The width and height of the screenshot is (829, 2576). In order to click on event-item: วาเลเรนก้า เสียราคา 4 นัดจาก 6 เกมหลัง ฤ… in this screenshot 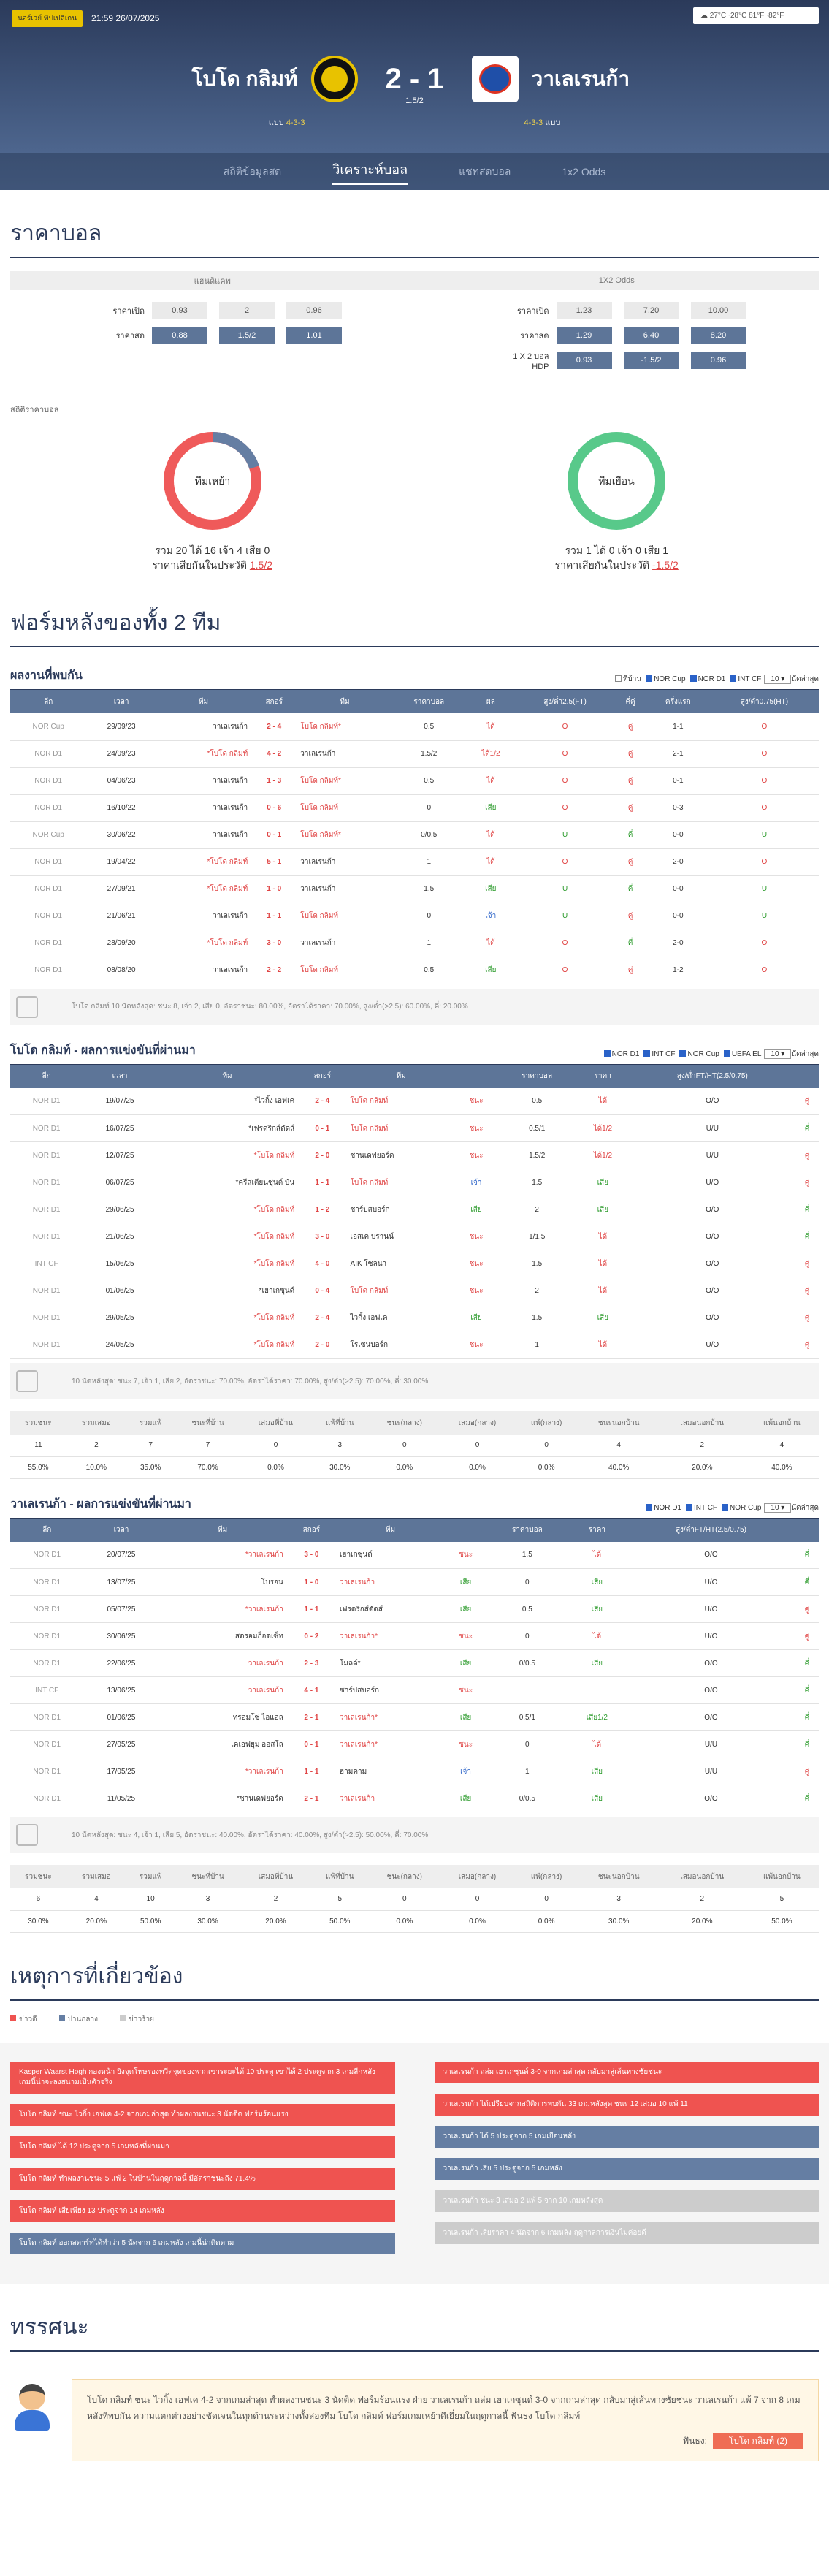, I will do `click(626, 2233)`.